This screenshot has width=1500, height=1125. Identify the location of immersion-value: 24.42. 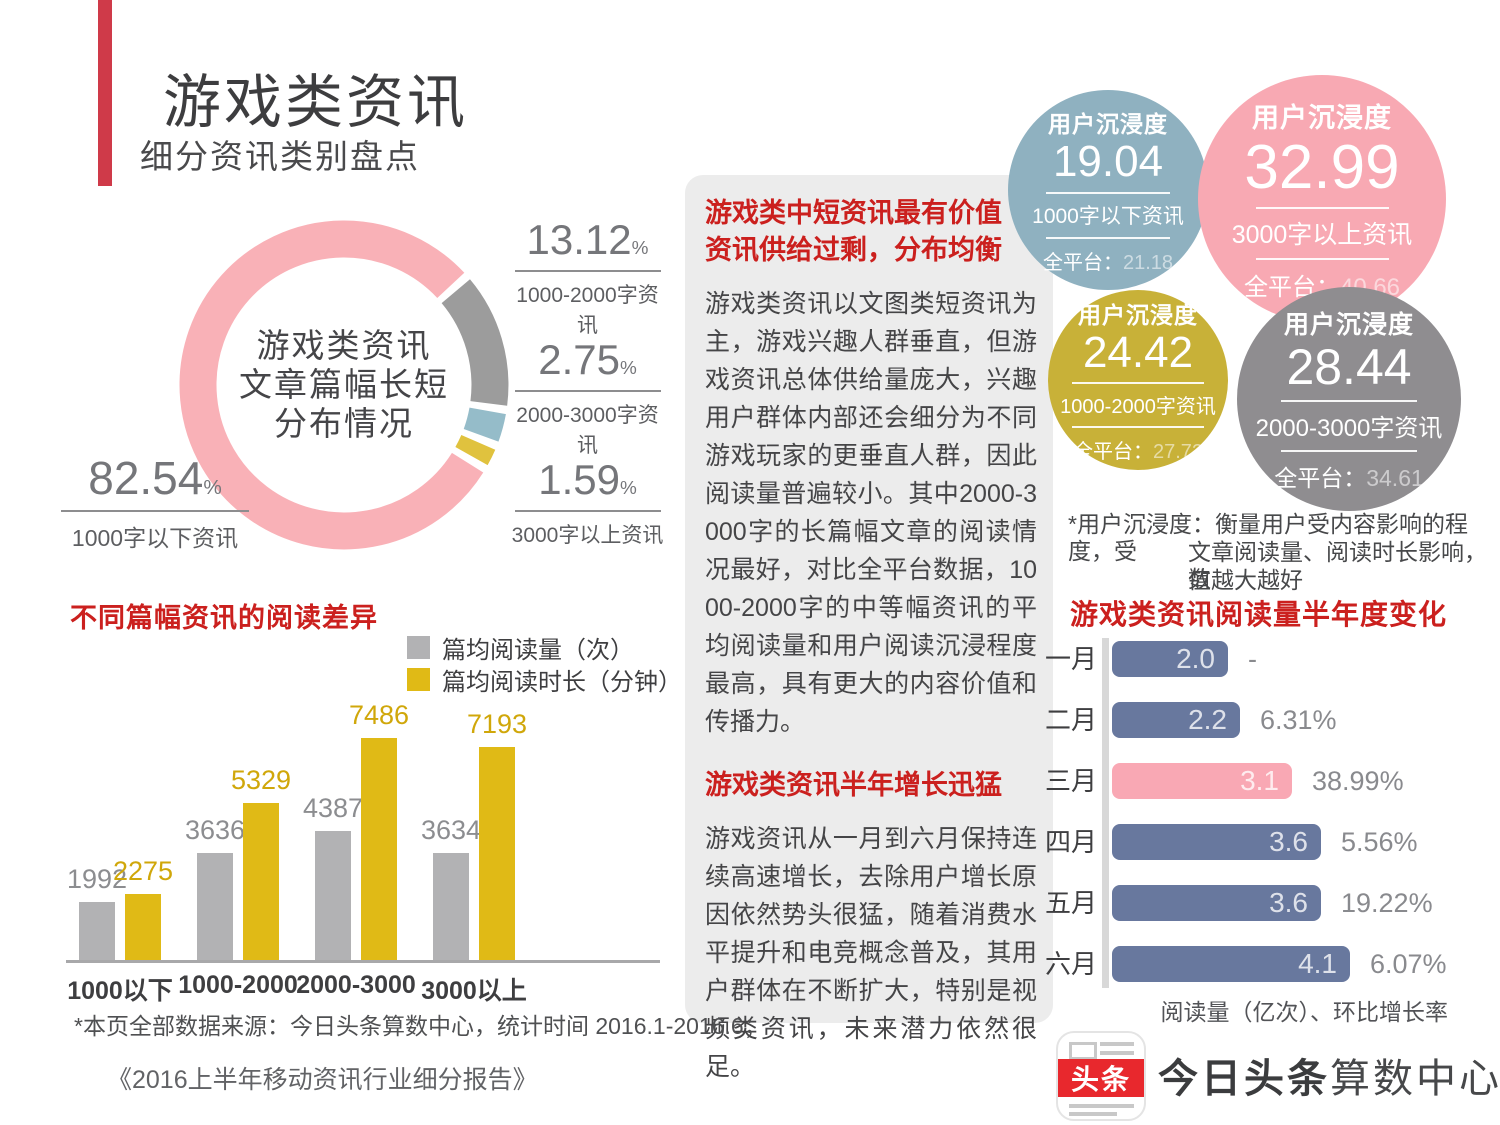
(1138, 352).